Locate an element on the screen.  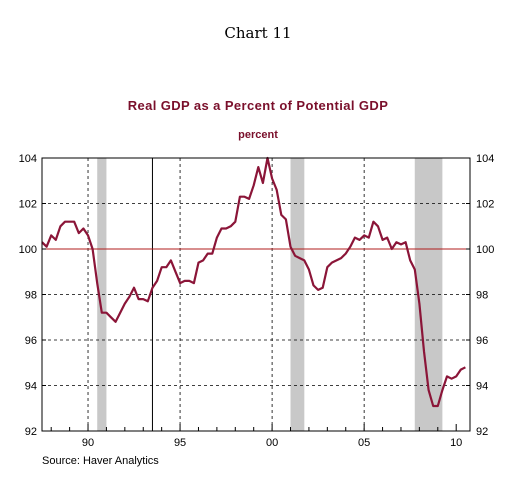
chart-title: Real GDP as a Percent of Potential GDP is located at coordinates (258, 105).